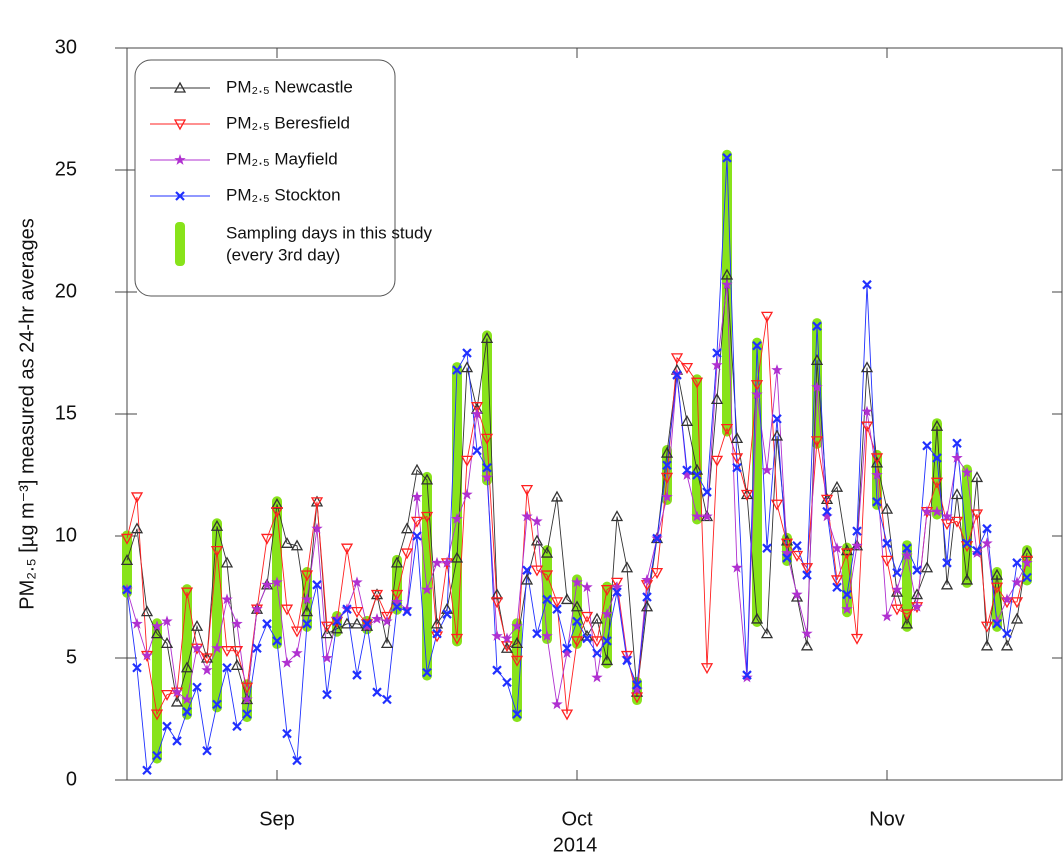  I want to click on y-tick-label: 15, so click(66, 413).